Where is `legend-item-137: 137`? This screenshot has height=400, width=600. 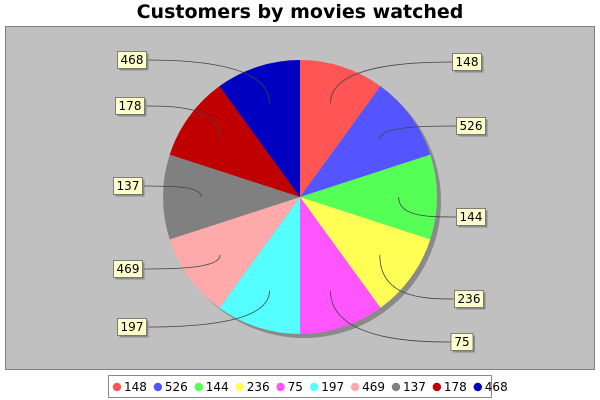
legend-item-137: 137 is located at coordinates (408, 387).